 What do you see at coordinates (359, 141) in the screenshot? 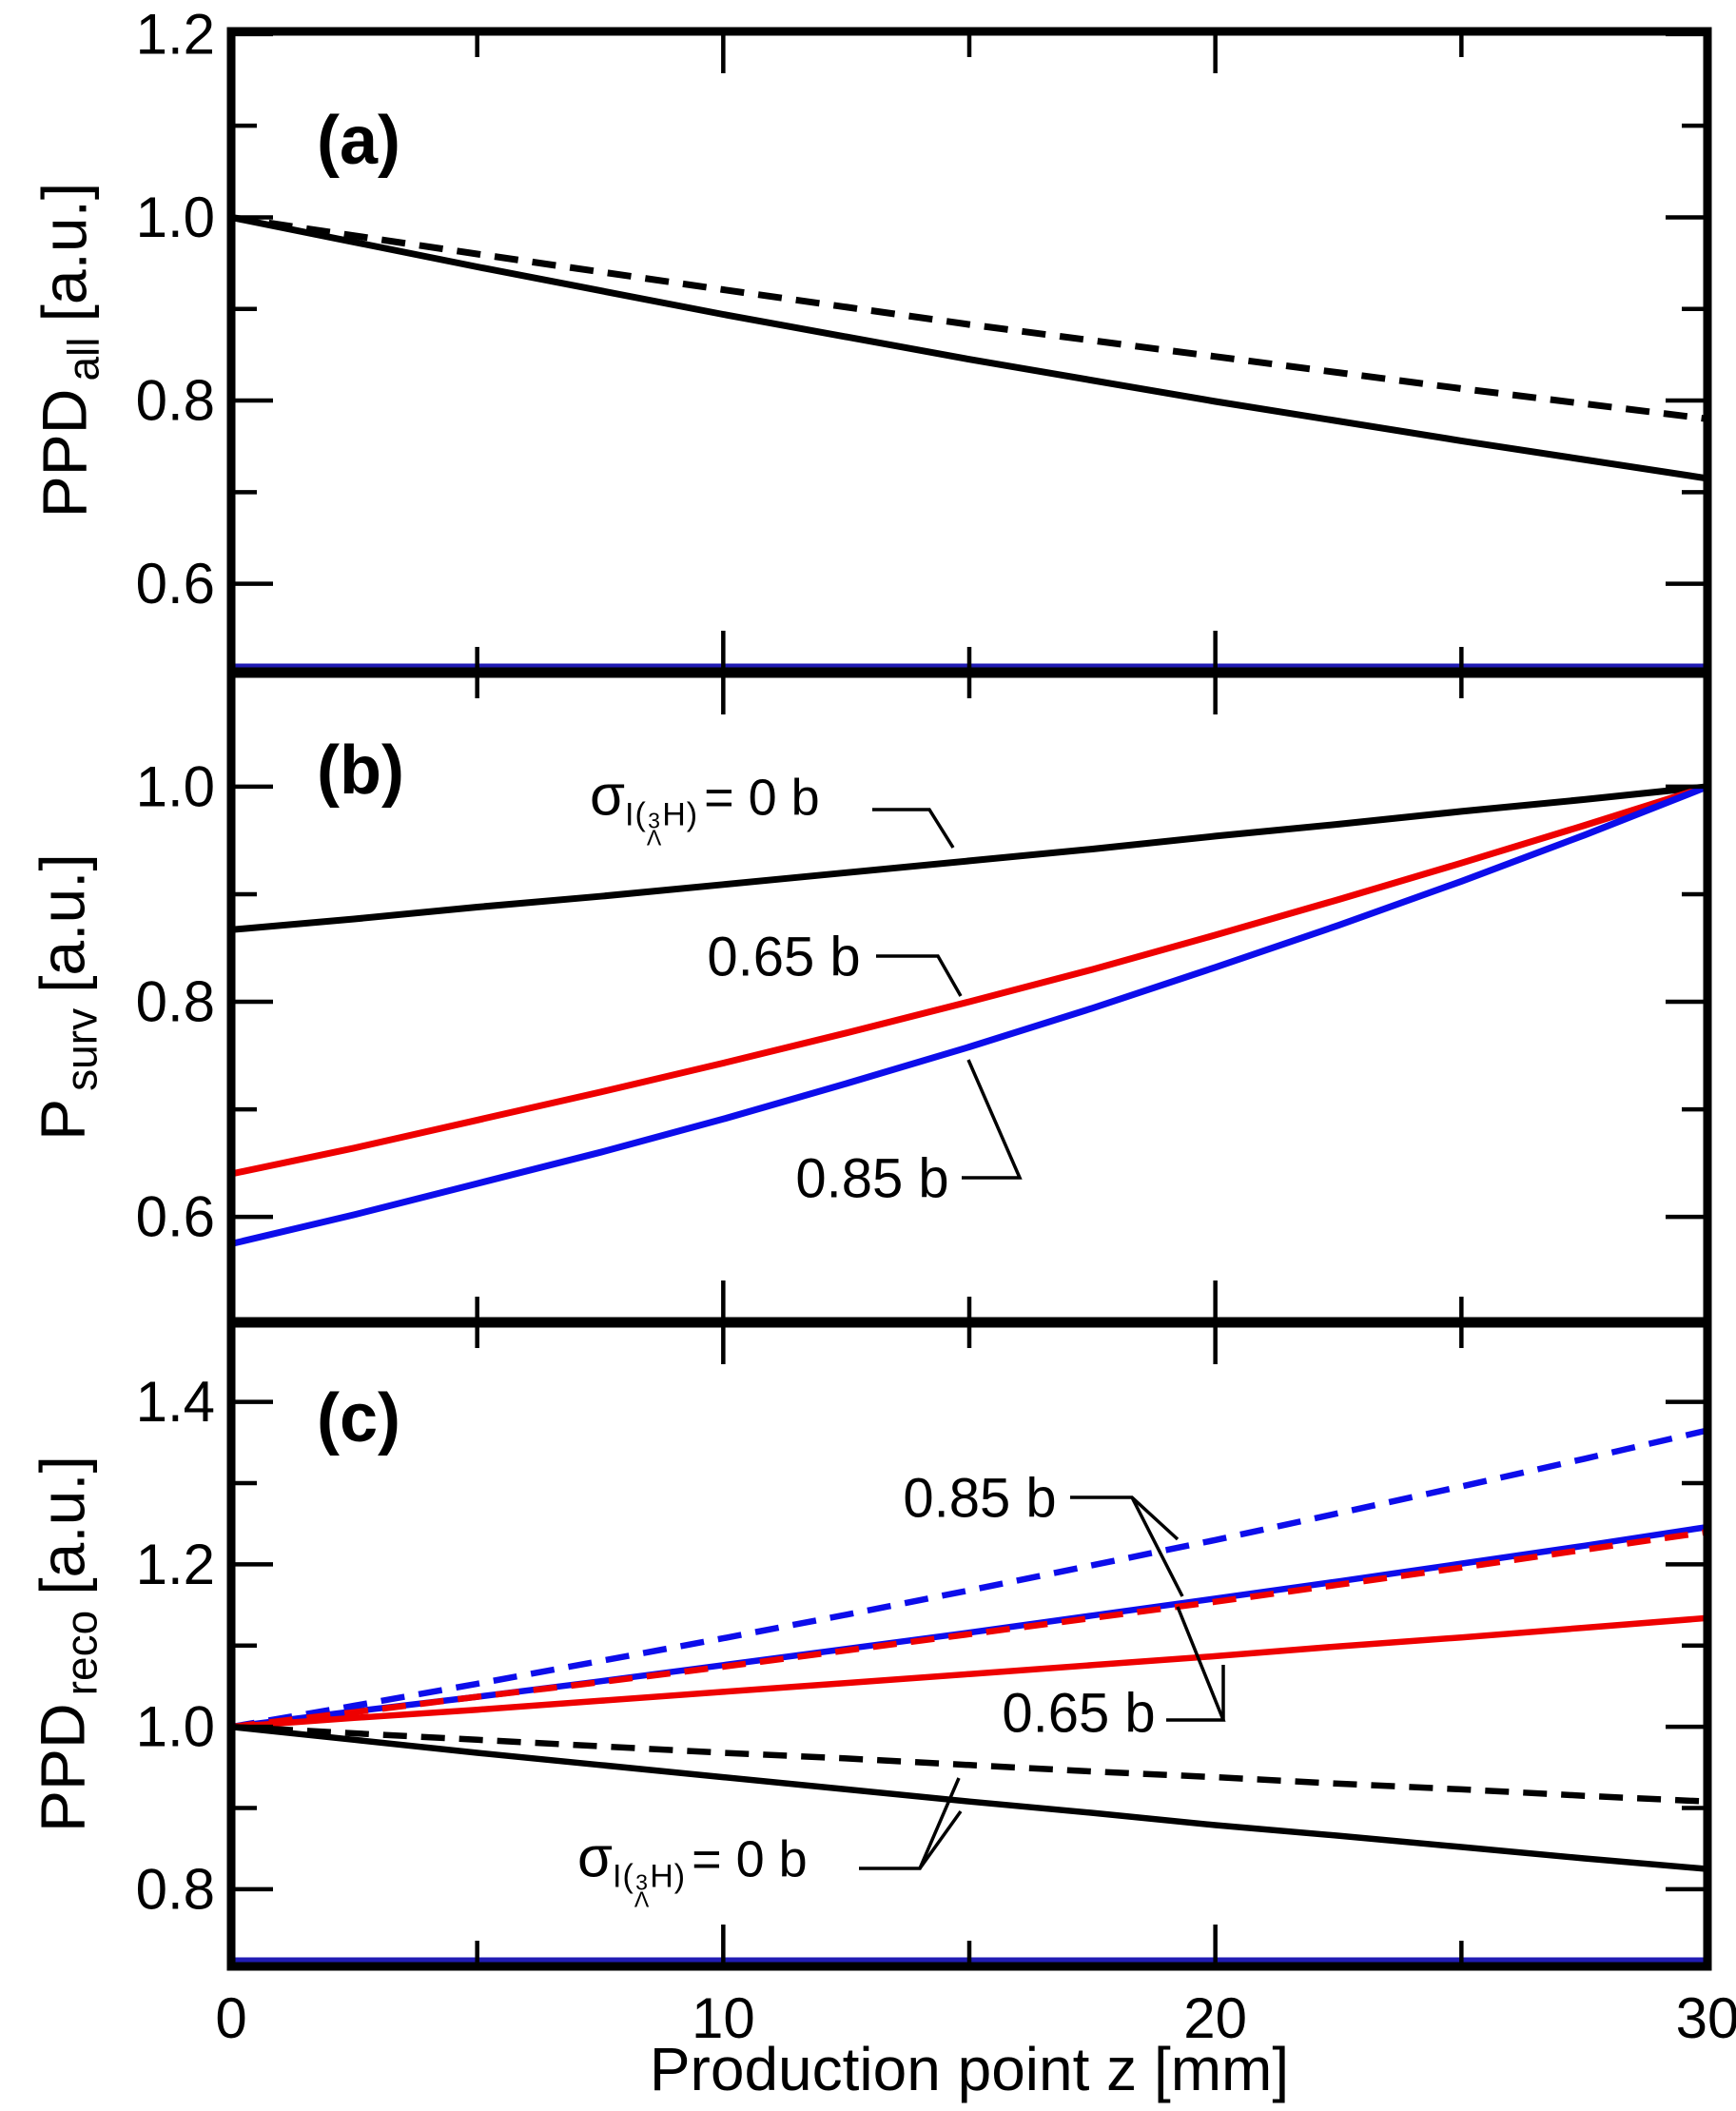
I see `panel-label-a: (a)` at bounding box center [359, 141].